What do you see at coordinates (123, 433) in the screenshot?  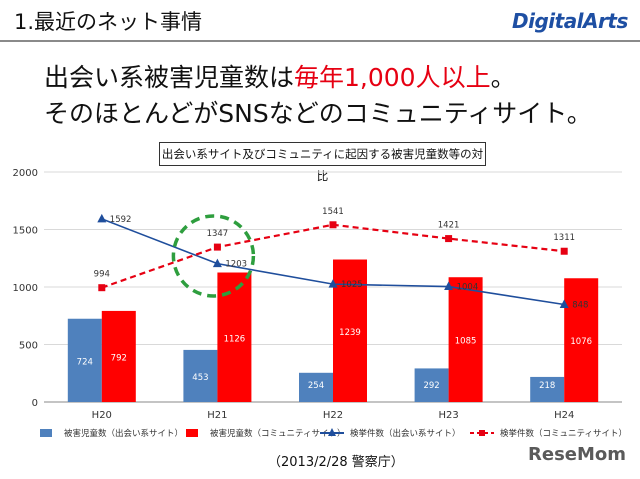 I see `legend-label: 被害児童数（出会い系サイト）` at bounding box center [123, 433].